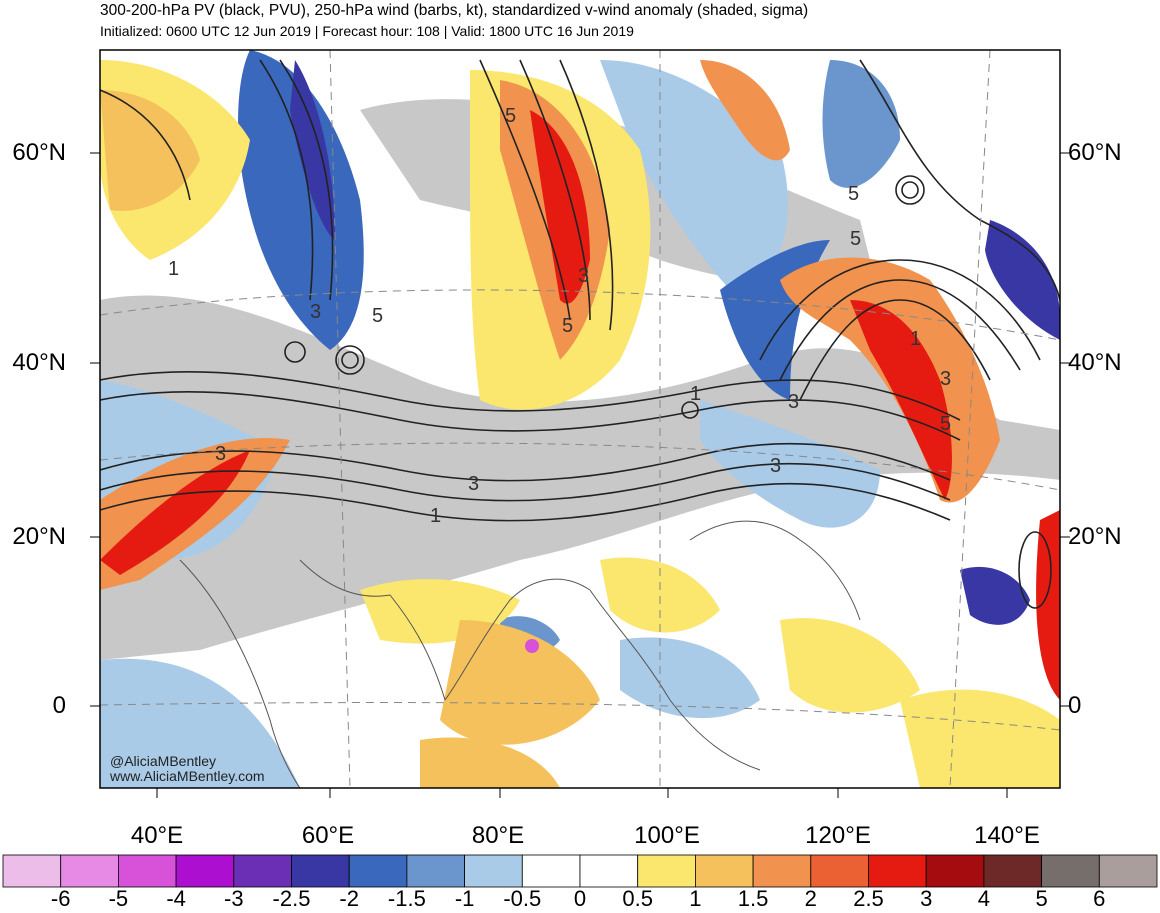 This screenshot has height=913, width=1160. I want to click on lat-label-right: 60°N, so click(1095, 152).